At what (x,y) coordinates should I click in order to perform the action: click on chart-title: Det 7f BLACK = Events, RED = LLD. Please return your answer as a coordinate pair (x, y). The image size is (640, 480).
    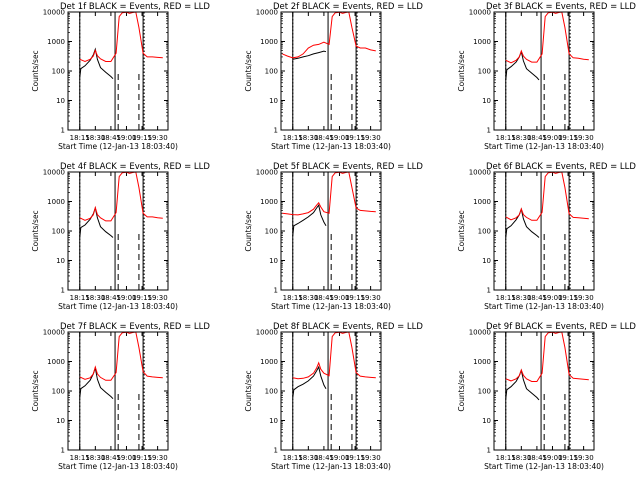
    Looking at the image, I should click on (135, 327).